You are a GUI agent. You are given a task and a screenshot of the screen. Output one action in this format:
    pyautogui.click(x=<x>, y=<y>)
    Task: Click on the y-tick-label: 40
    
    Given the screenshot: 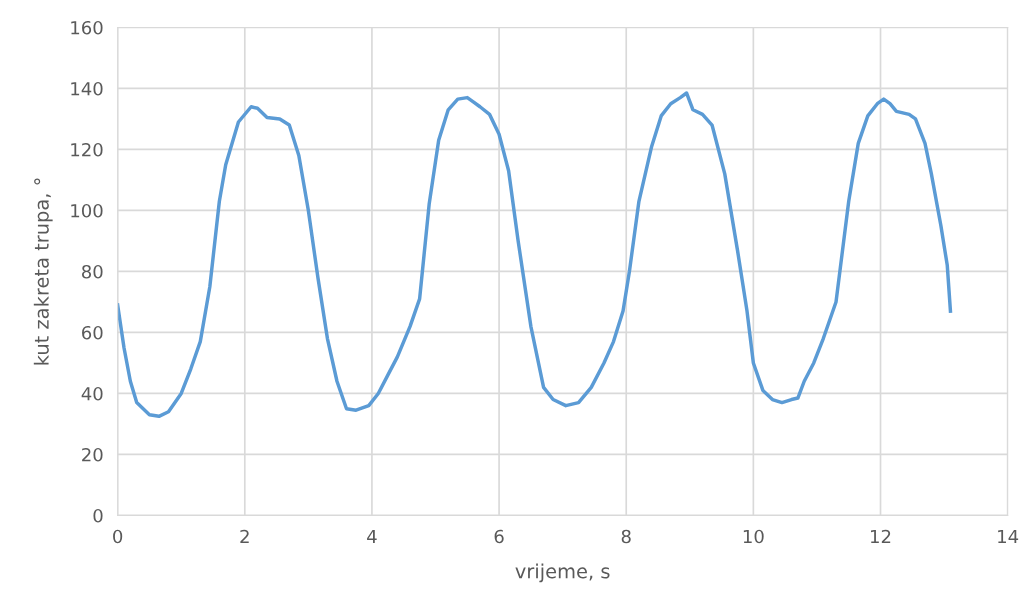 What is the action you would take?
    pyautogui.click(x=92, y=393)
    